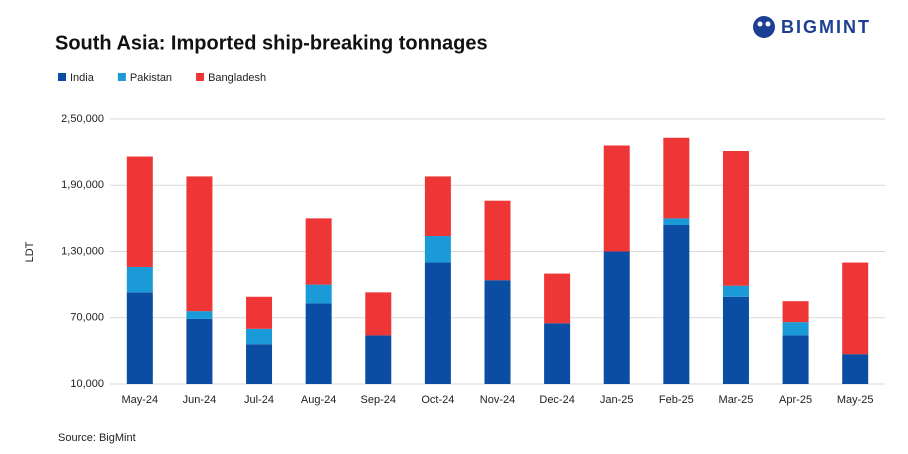 This screenshot has width=908, height=454. Describe the element at coordinates (437, 400) in the screenshot. I see `x-tick-label: Oct-24` at that location.